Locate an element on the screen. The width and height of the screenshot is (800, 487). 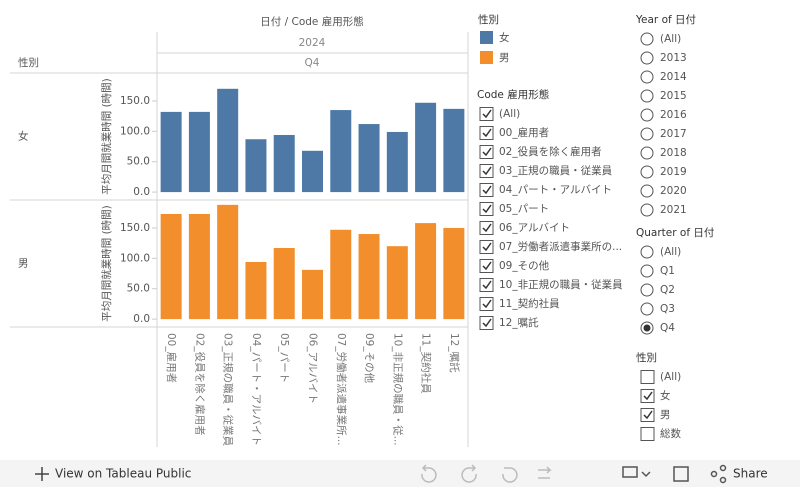
filter-item: 2021 is located at coordinates (673, 210).